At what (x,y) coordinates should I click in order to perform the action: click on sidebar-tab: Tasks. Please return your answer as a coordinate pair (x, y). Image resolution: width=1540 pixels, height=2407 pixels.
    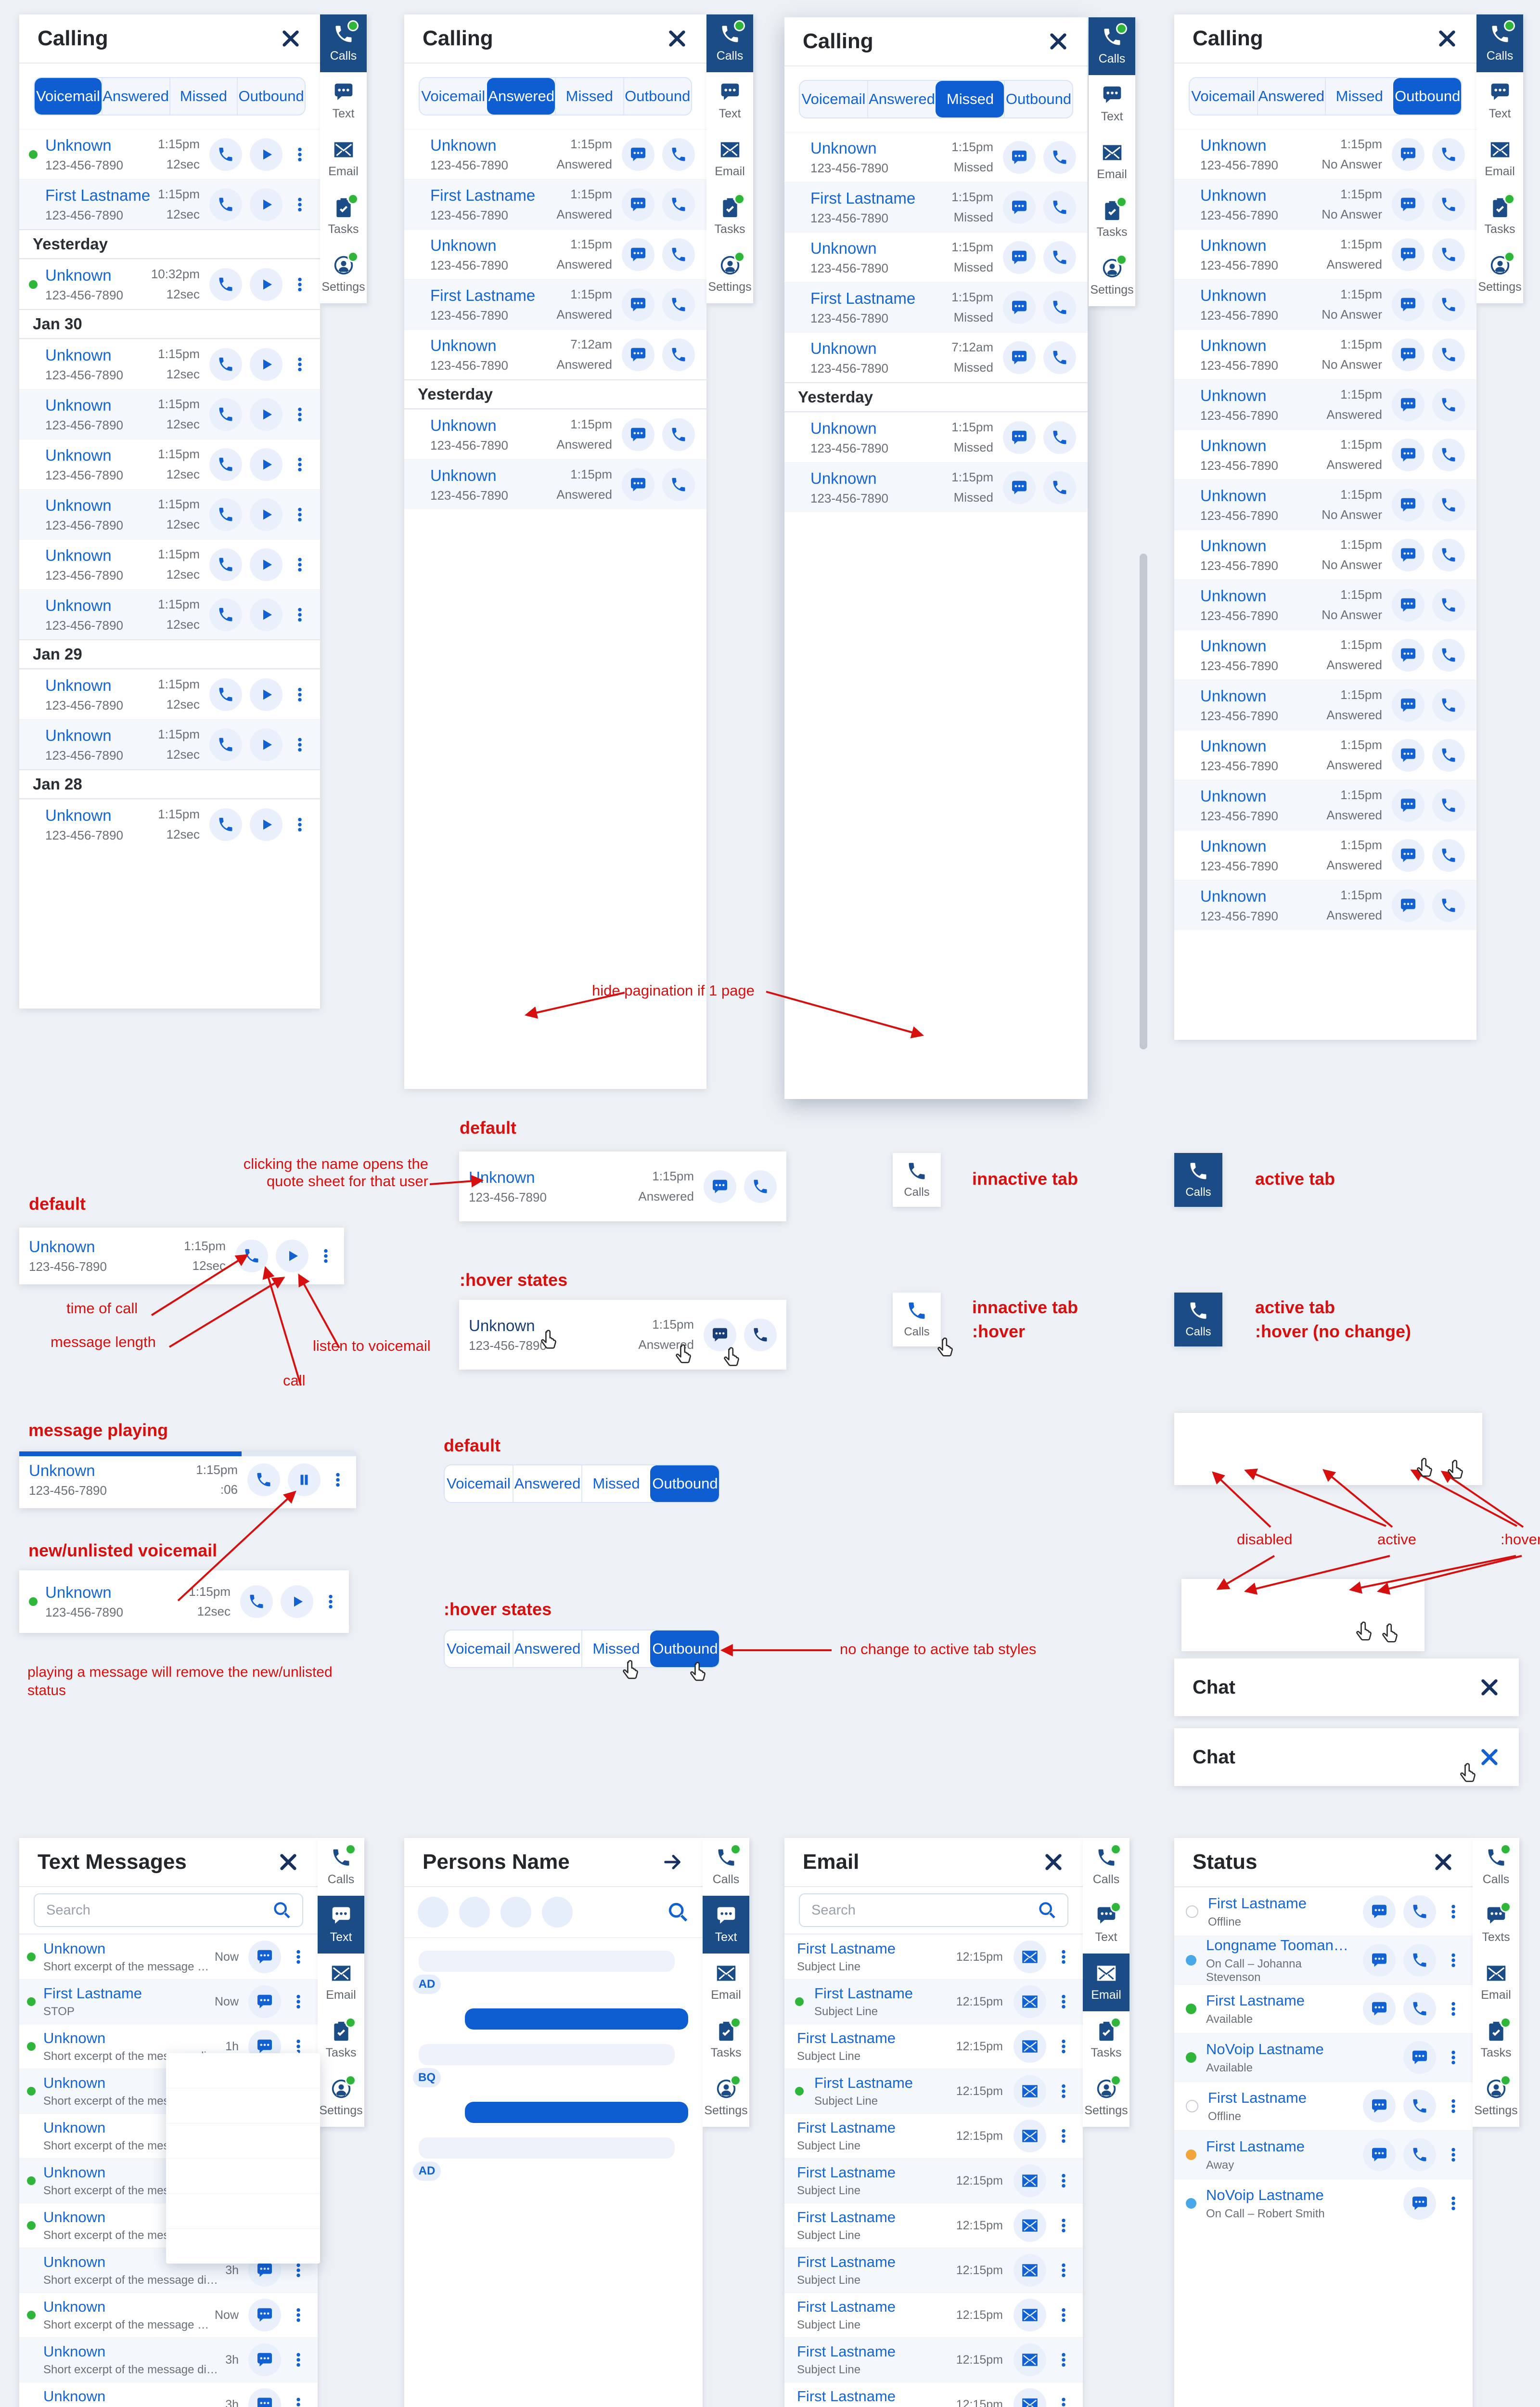
    Looking at the image, I should click on (726, 2040).